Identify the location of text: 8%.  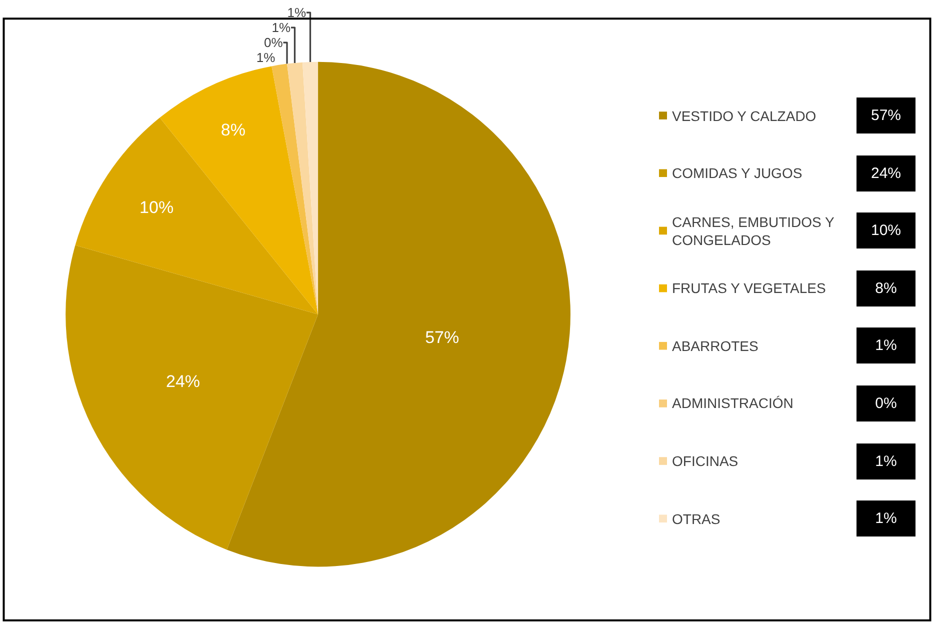
(886, 288).